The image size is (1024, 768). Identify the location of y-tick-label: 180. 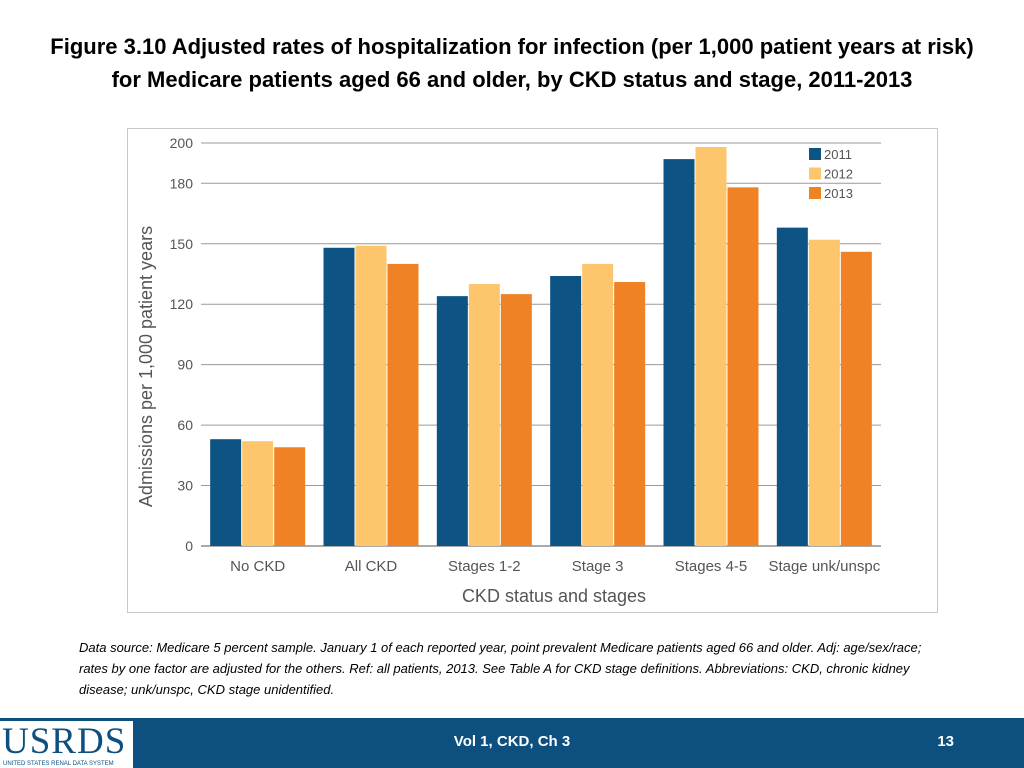
(182, 183).